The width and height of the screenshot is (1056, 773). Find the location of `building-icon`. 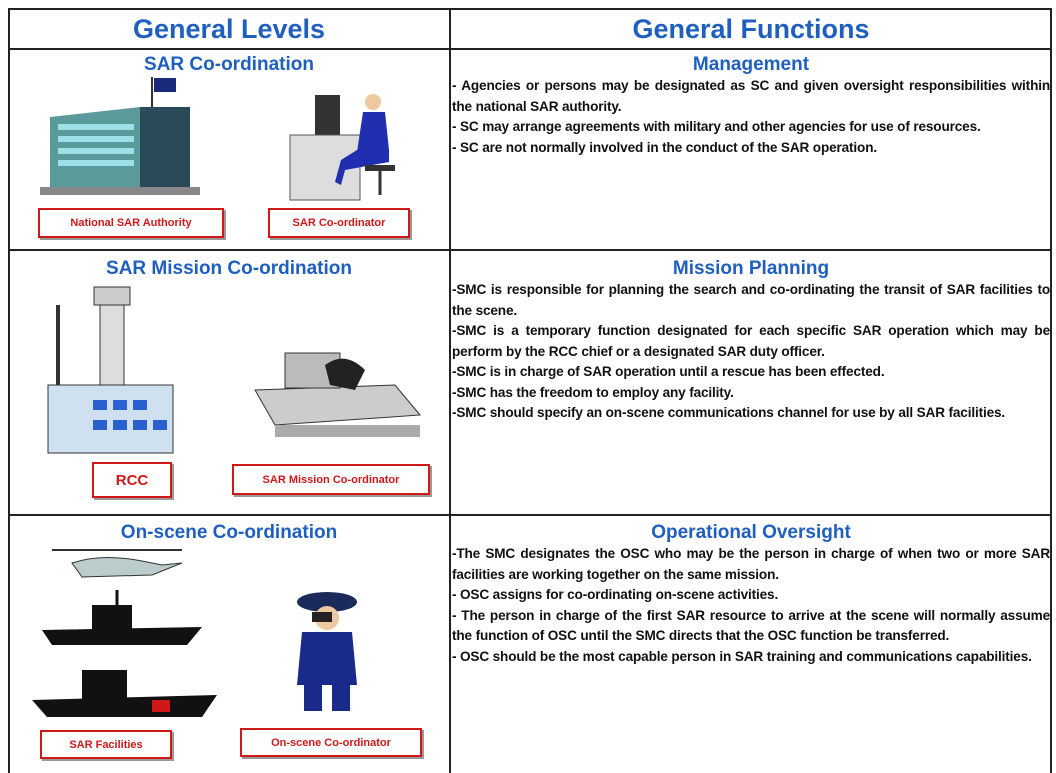

building-icon is located at coordinates (120, 136).